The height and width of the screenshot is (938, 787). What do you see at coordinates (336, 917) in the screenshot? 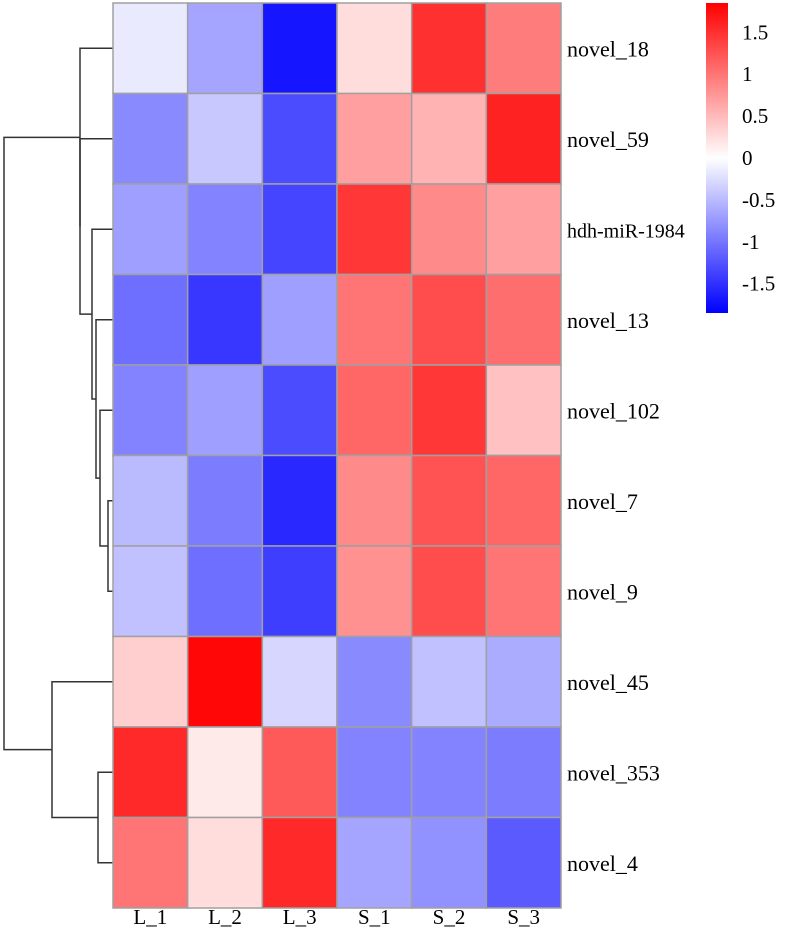
I see `column-labels: L_1 L_2 L_3 S_1 S_2 S_3` at bounding box center [336, 917].